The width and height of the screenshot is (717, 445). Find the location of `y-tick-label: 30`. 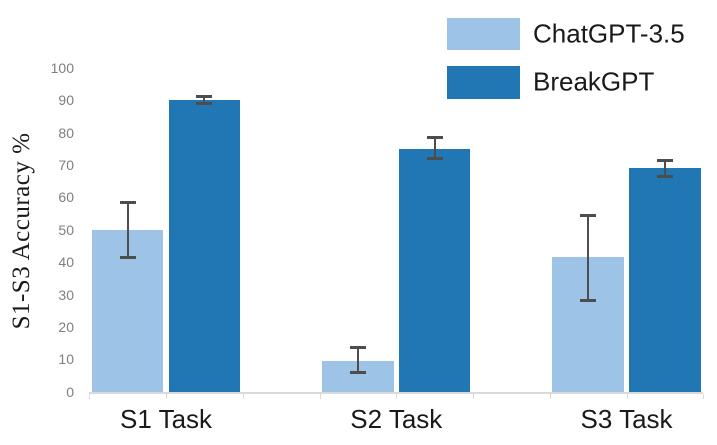

y-tick-label: 30 is located at coordinates (66, 294).